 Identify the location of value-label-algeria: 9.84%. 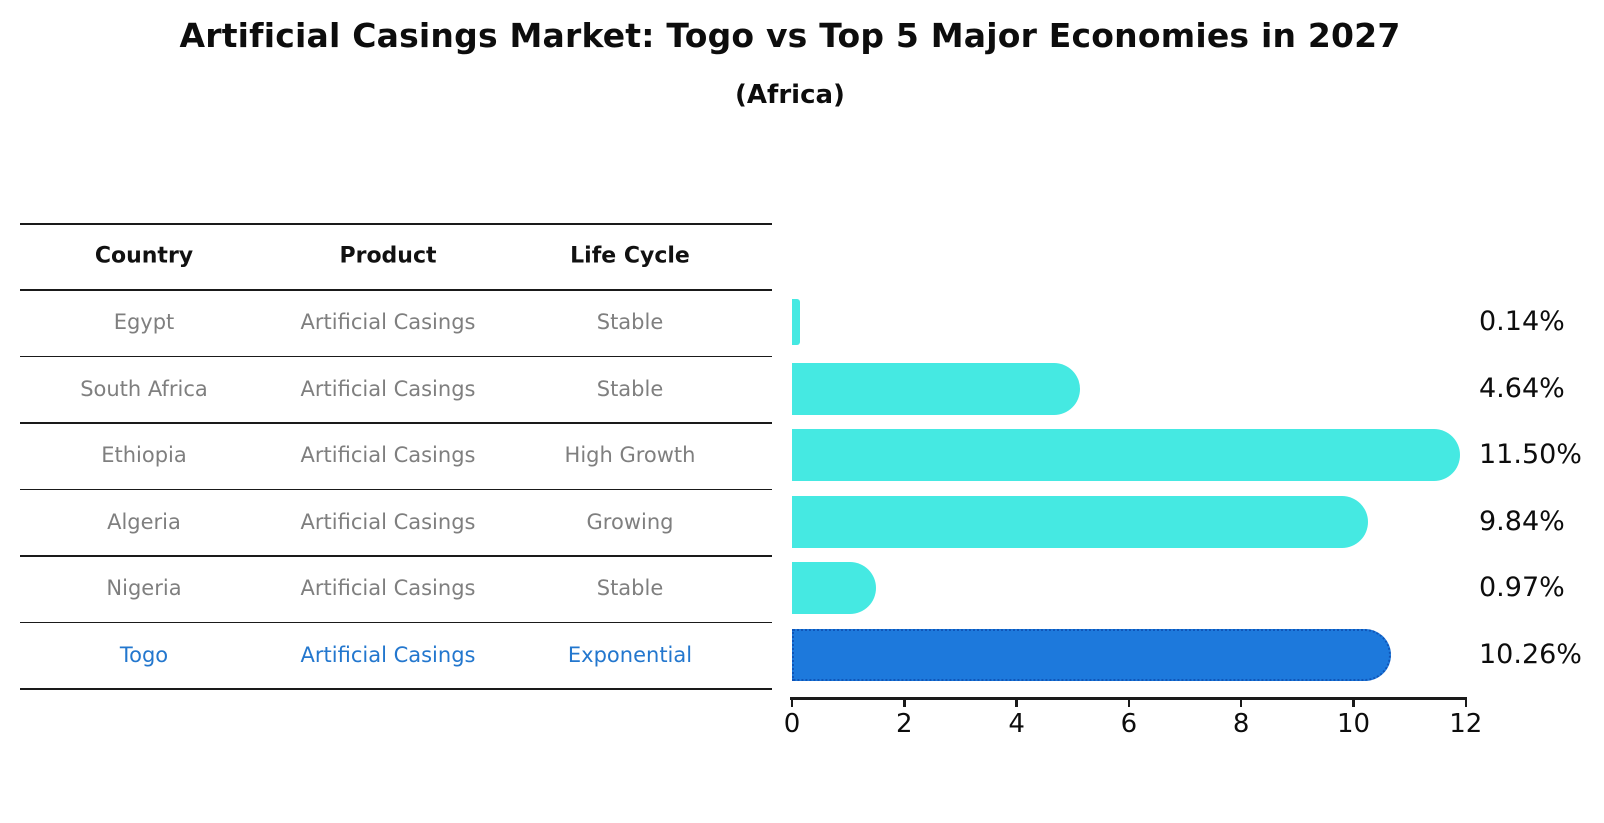
(1522, 521).